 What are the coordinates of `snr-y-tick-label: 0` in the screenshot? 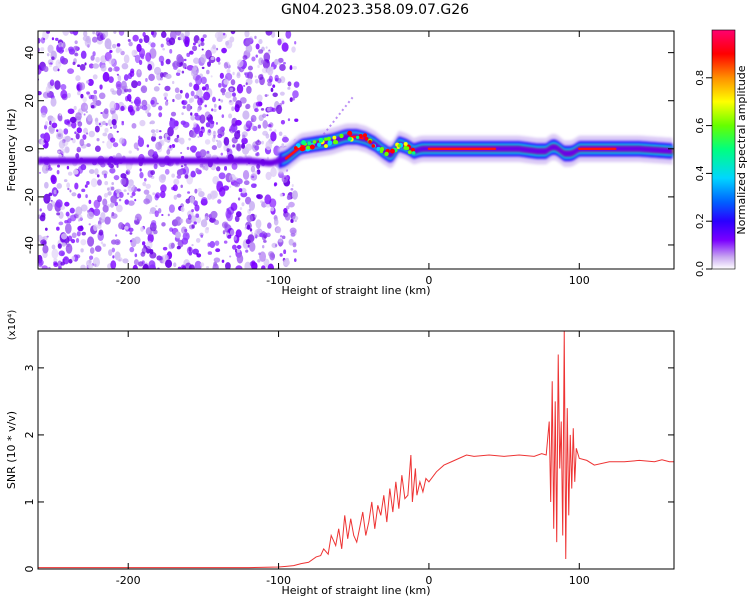 It's located at (29, 569).